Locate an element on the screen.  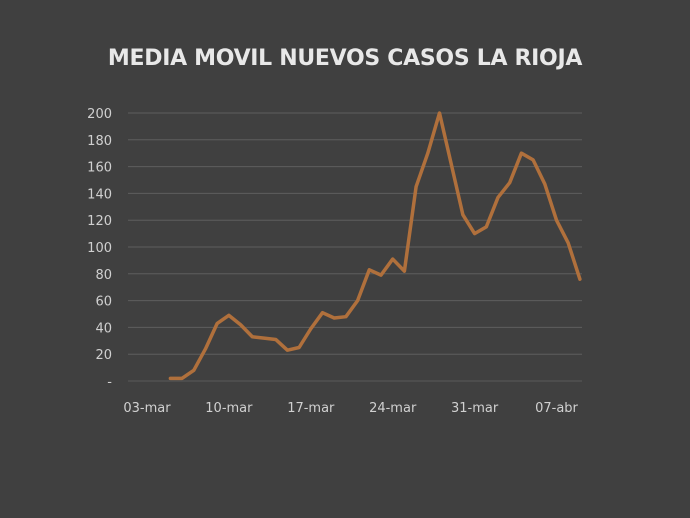
x-tick-label: 03-mar is located at coordinates (147, 408).